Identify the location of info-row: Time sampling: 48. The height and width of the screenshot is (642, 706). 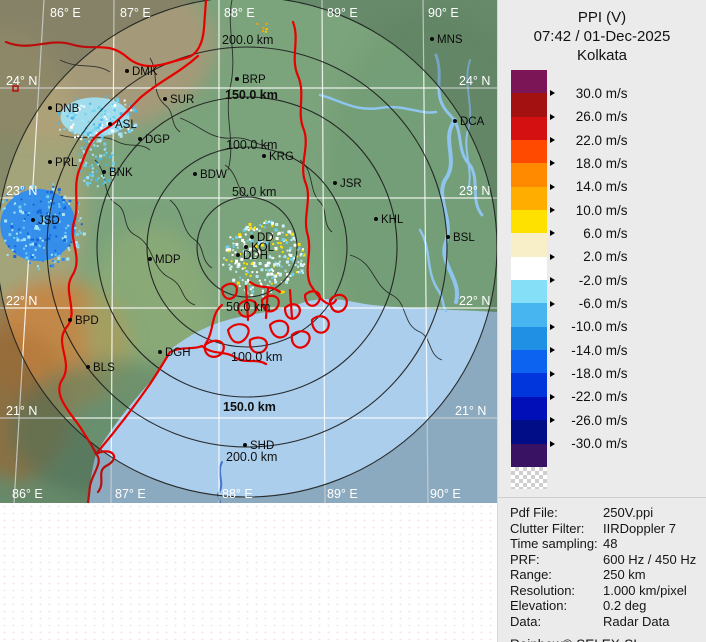
(564, 543).